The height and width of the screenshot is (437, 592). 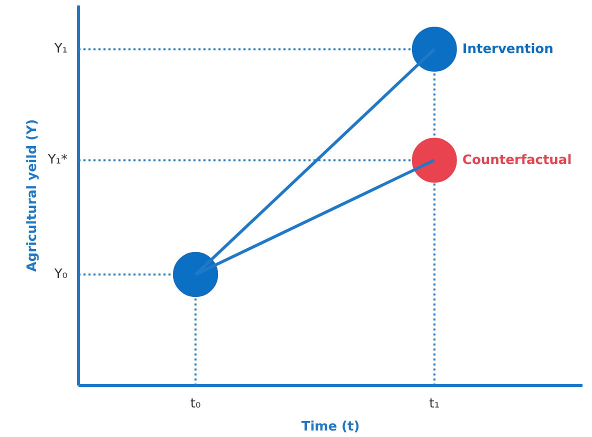 I want to click on ref-line-label: Y₀, so click(x=60, y=274).